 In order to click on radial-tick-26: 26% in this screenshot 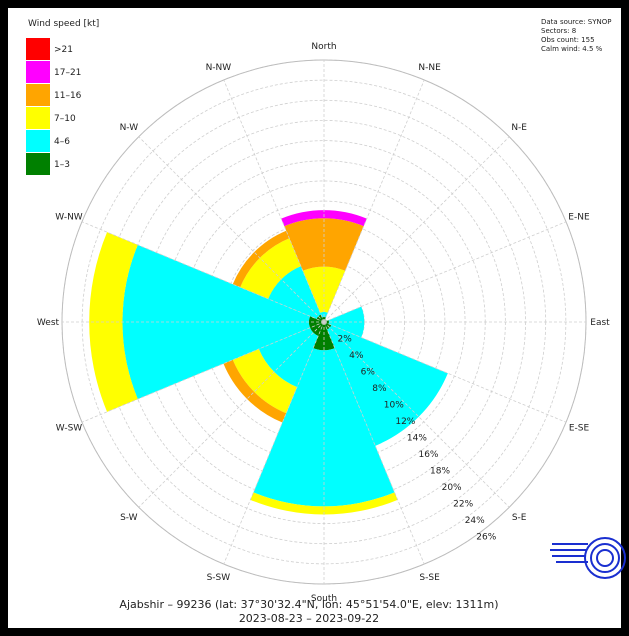, I will do `click(486, 538)`.